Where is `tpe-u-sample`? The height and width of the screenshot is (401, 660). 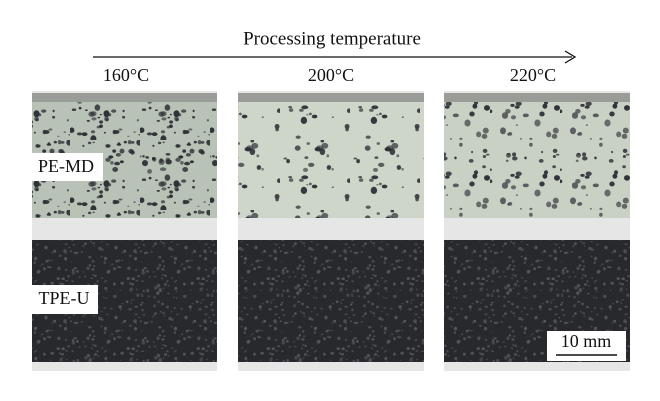
tpe-u-sample is located at coordinates (331, 301).